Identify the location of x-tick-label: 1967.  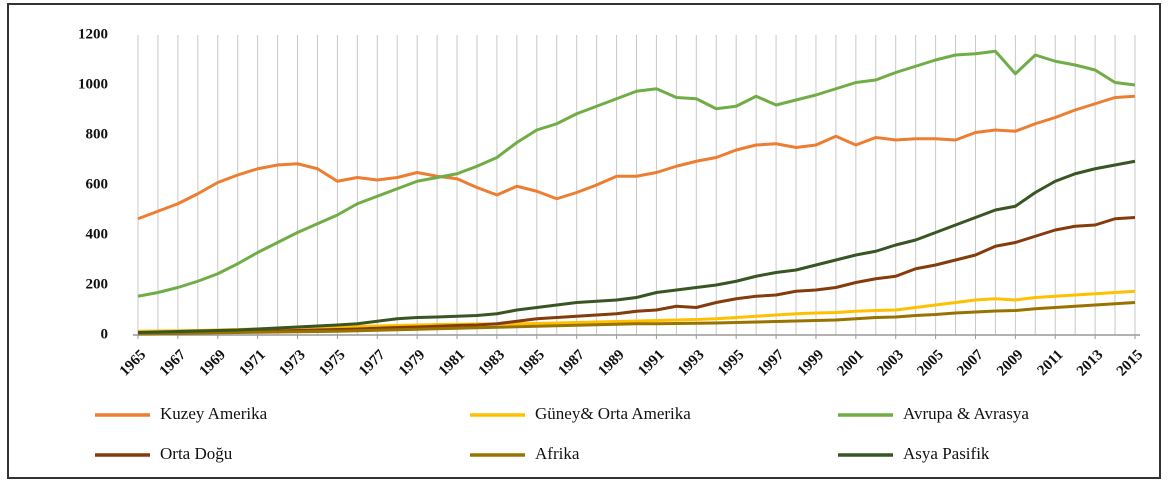
(173, 363).